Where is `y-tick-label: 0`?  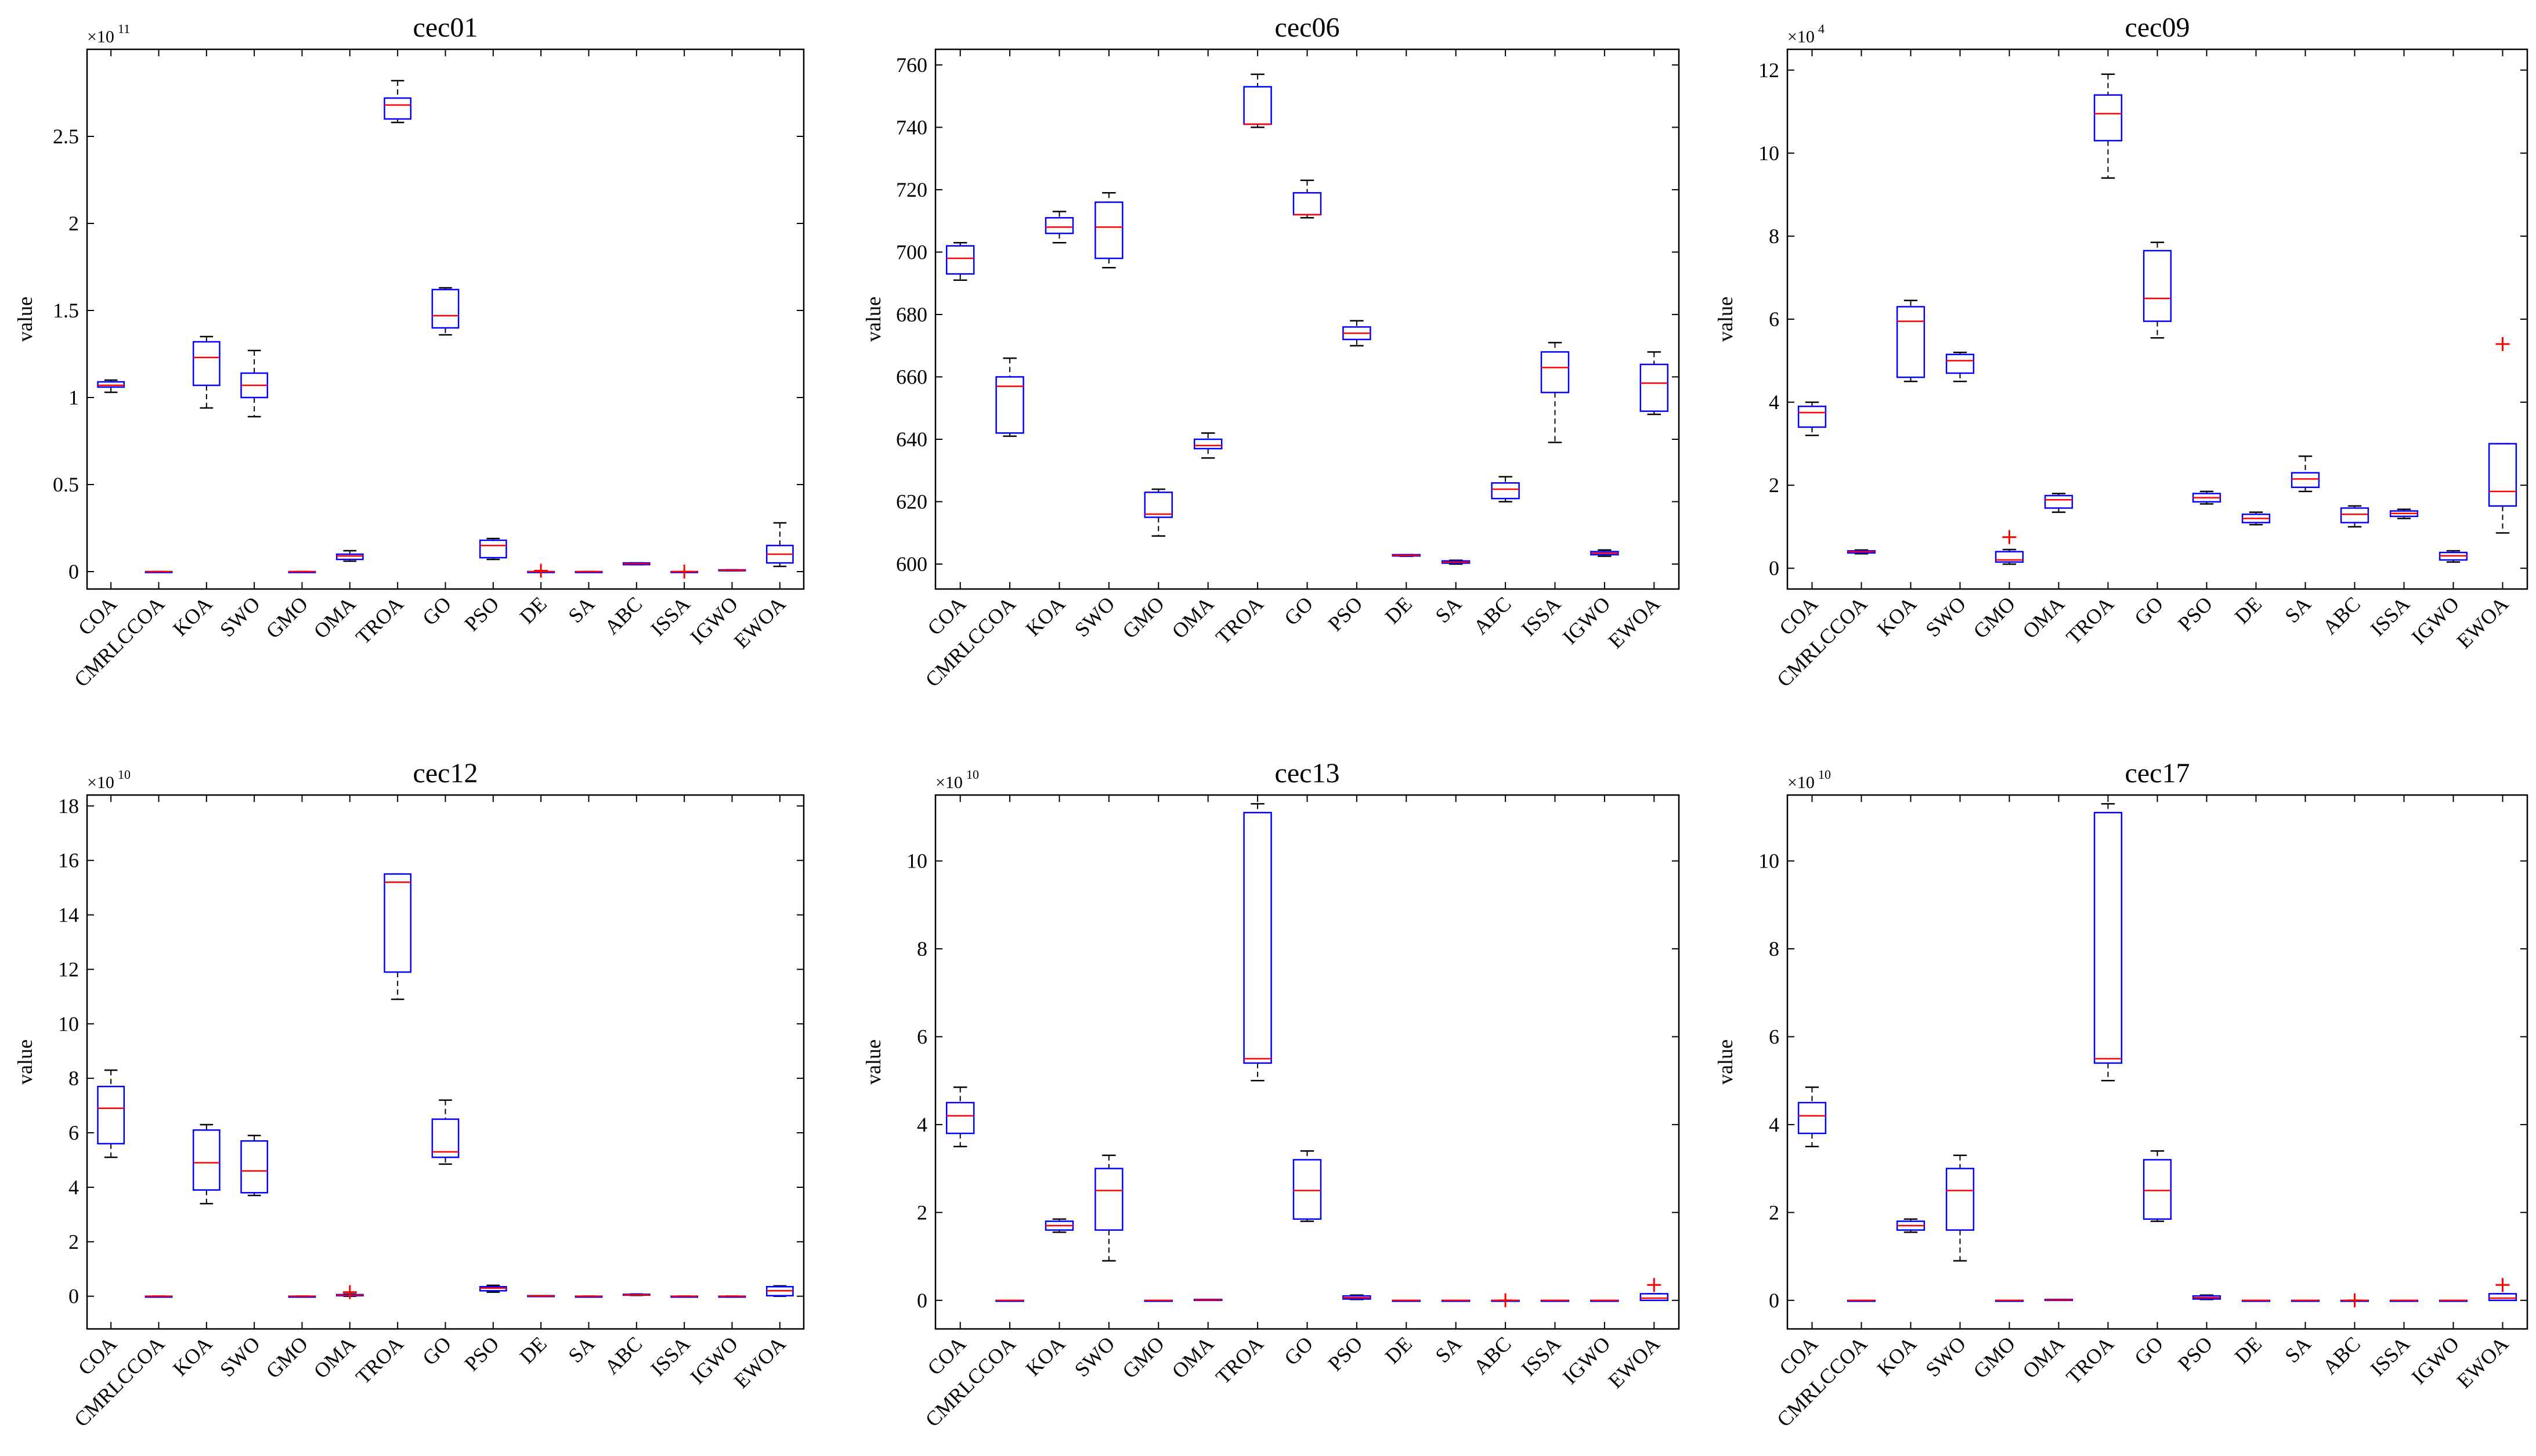 y-tick-label: 0 is located at coordinates (1774, 1300).